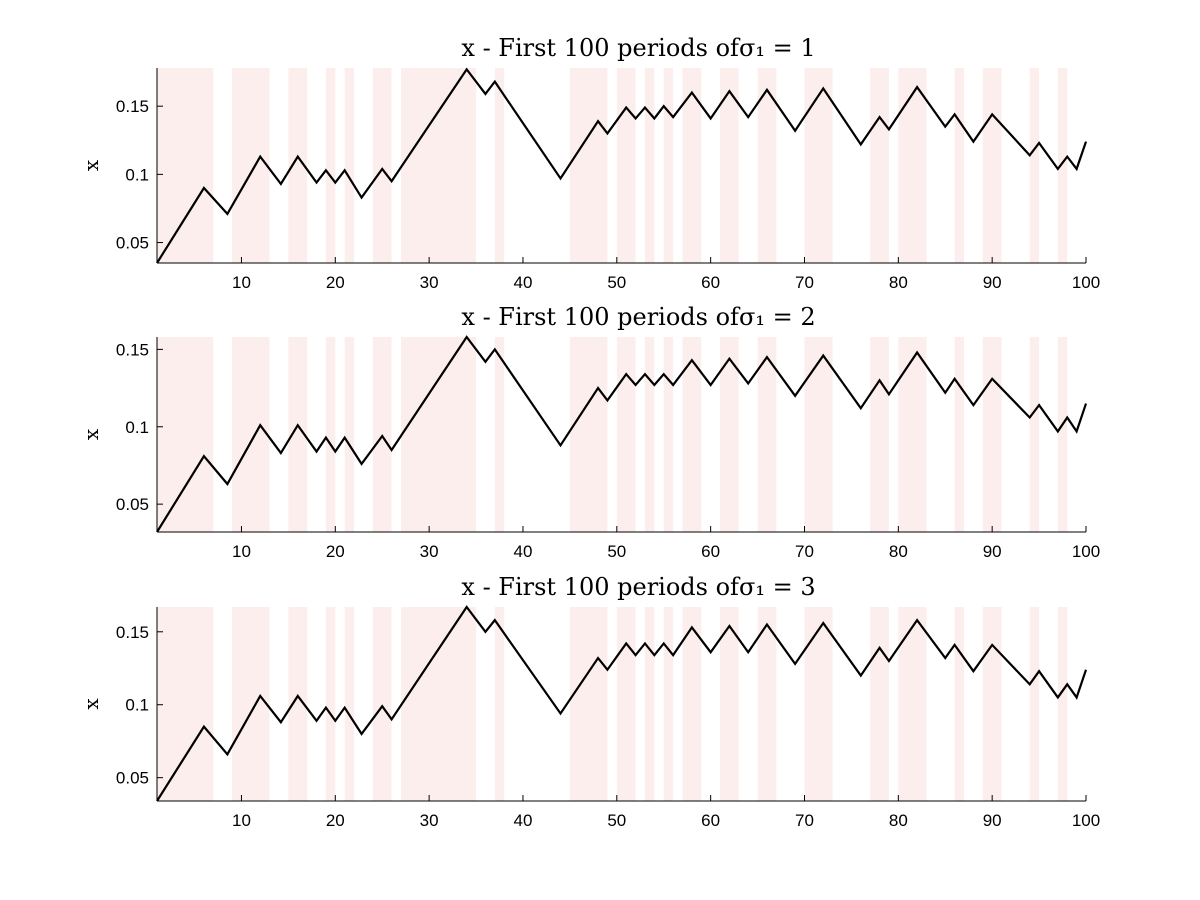 Image resolution: width=1200 pixels, height=900 pixels. I want to click on subplot-title-math: σ₁ = 2, so click(777, 317).